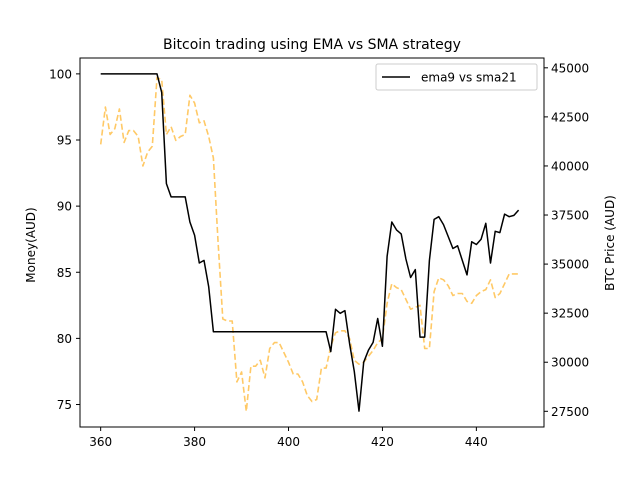 The image size is (640, 484). What do you see at coordinates (64, 141) in the screenshot?
I see `y-tick-label: 95` at bounding box center [64, 141].